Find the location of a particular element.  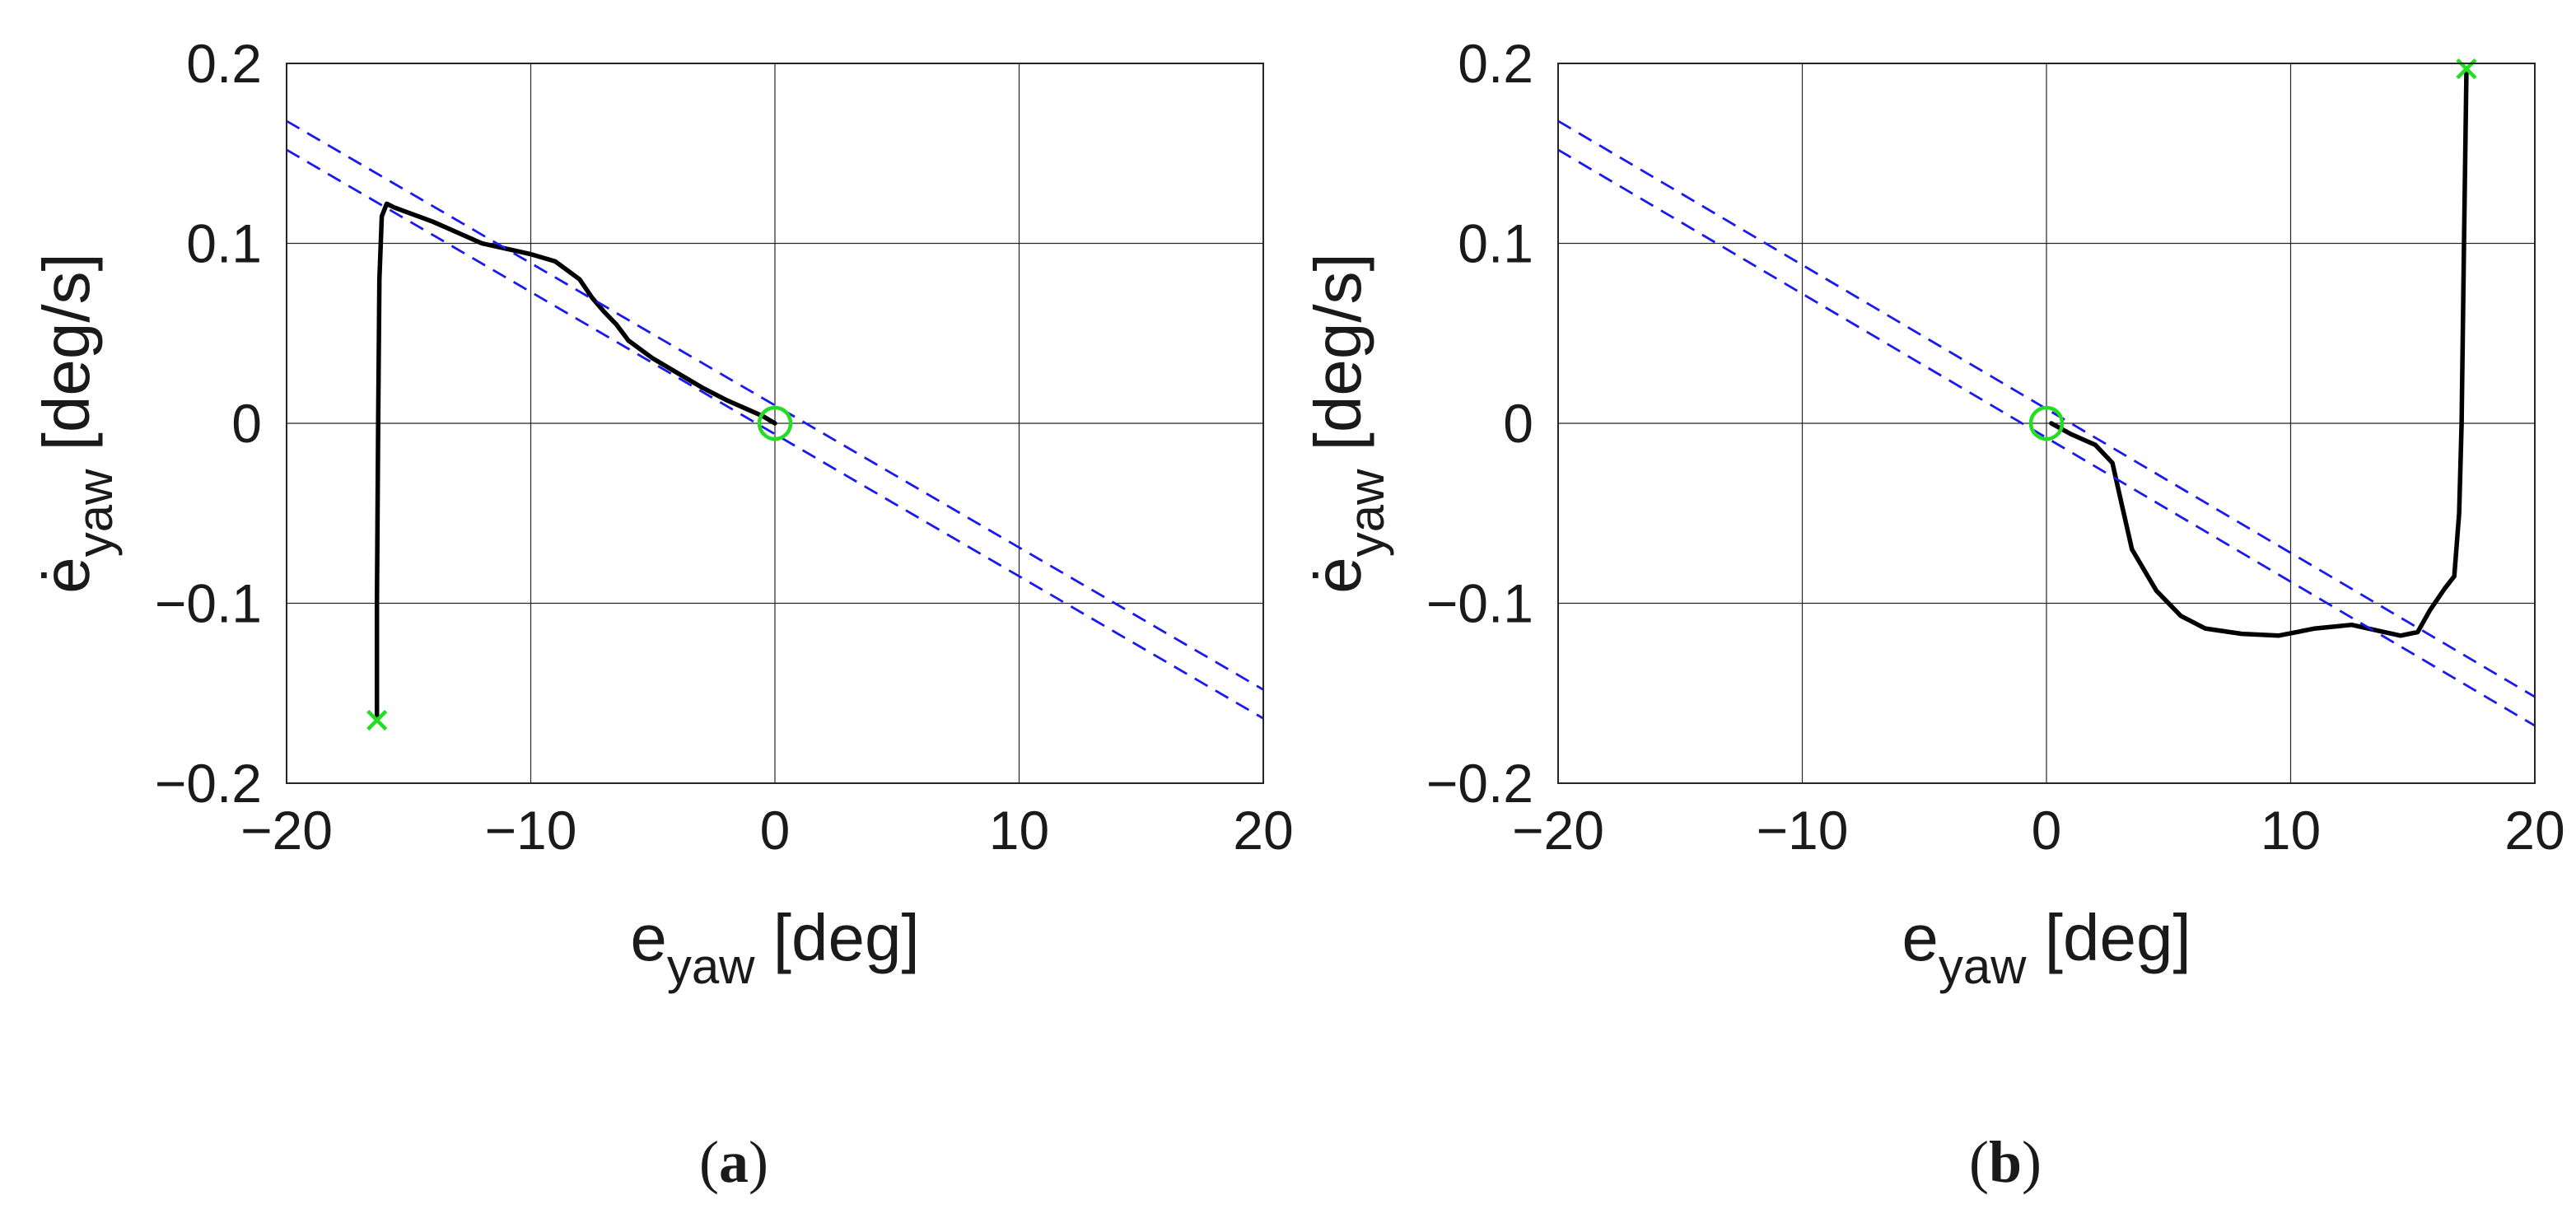

start-marker is located at coordinates (377, 720).